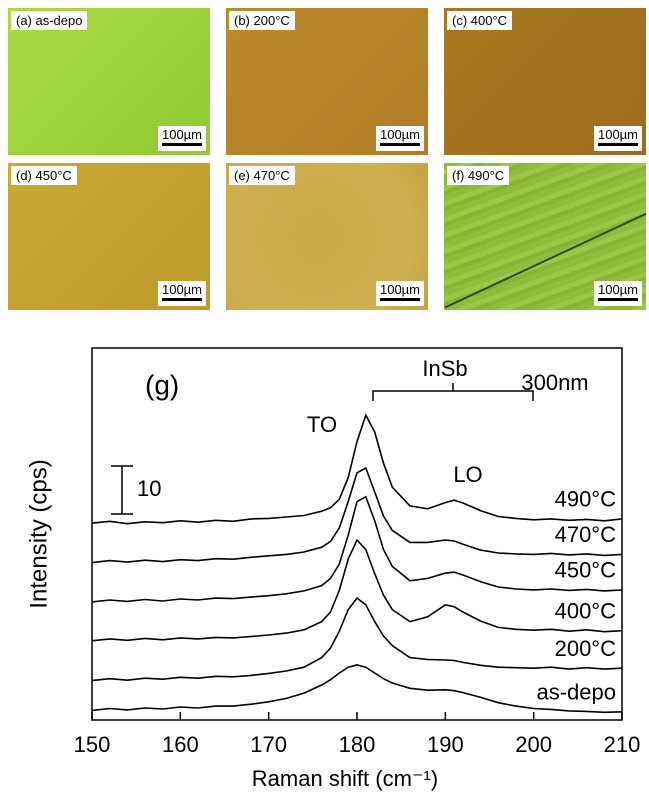  What do you see at coordinates (322, 424) in the screenshot?
I see `to-label: TO` at bounding box center [322, 424].